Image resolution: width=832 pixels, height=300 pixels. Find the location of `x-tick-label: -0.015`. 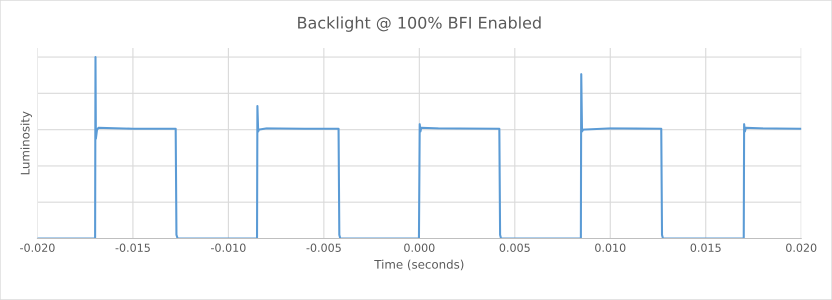

x-tick-label: -0.015 is located at coordinates (133, 248).